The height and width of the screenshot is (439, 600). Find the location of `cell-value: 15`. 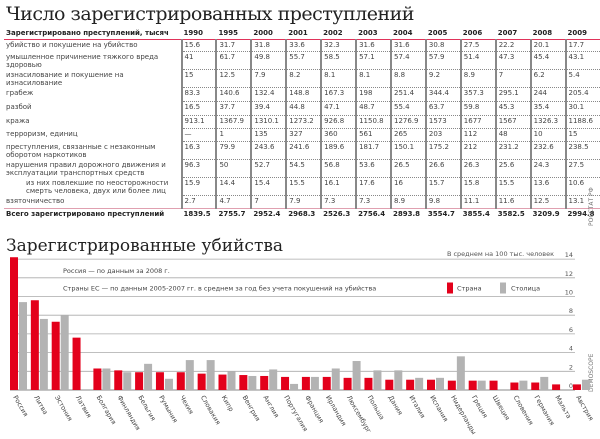

cell-value: 15 is located at coordinates (198, 78).